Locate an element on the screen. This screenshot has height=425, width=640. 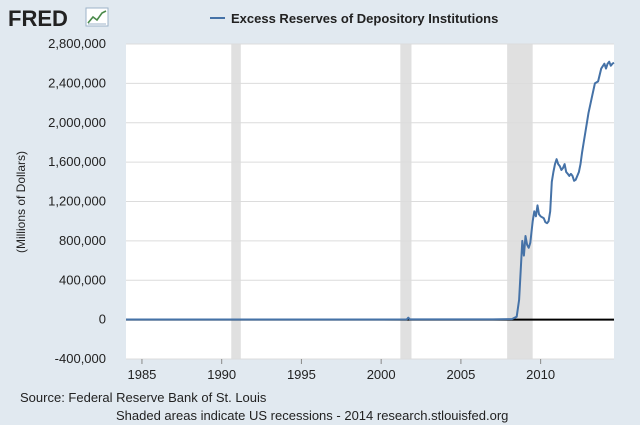
y-tick-label-4: 1,200,000 is located at coordinates (77, 201).